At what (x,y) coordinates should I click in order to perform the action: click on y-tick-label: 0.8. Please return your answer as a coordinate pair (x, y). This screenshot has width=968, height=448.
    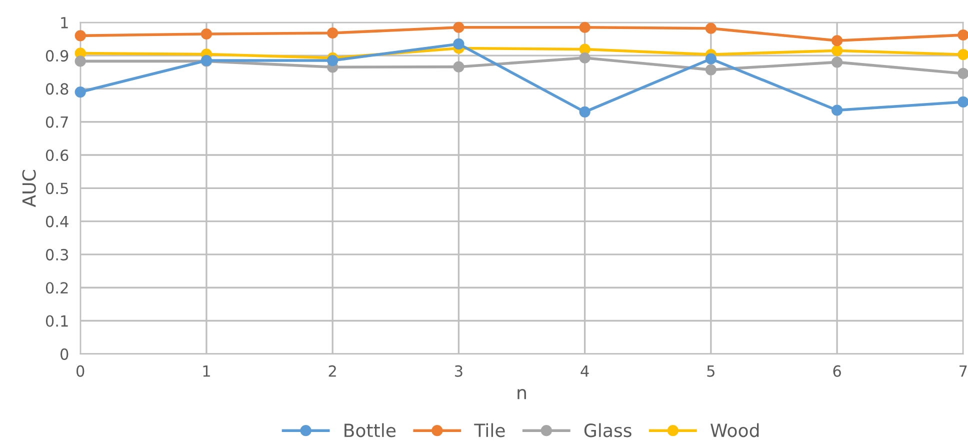
    Looking at the image, I should click on (57, 89).